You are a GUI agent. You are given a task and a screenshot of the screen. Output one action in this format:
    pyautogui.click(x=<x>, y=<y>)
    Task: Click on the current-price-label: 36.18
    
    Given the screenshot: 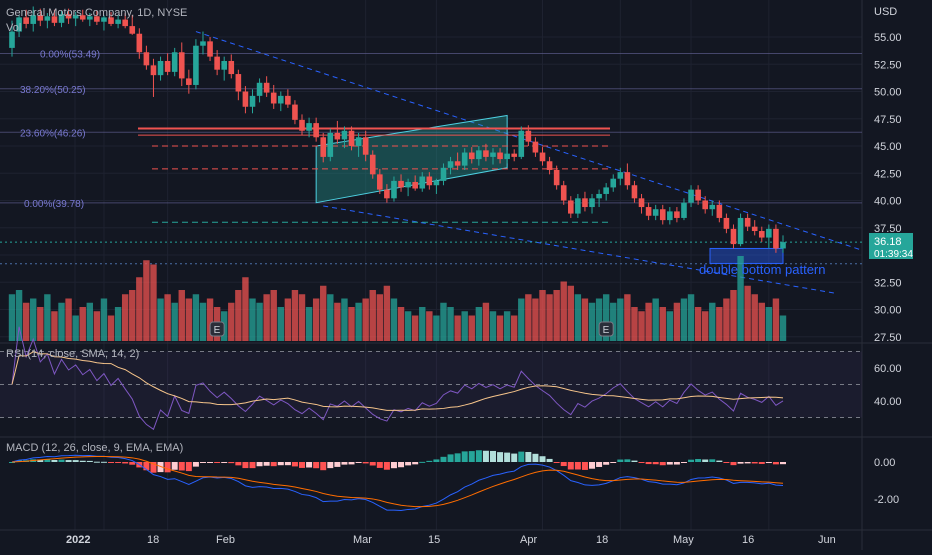 What is the action you would take?
    pyautogui.click(x=888, y=242)
    